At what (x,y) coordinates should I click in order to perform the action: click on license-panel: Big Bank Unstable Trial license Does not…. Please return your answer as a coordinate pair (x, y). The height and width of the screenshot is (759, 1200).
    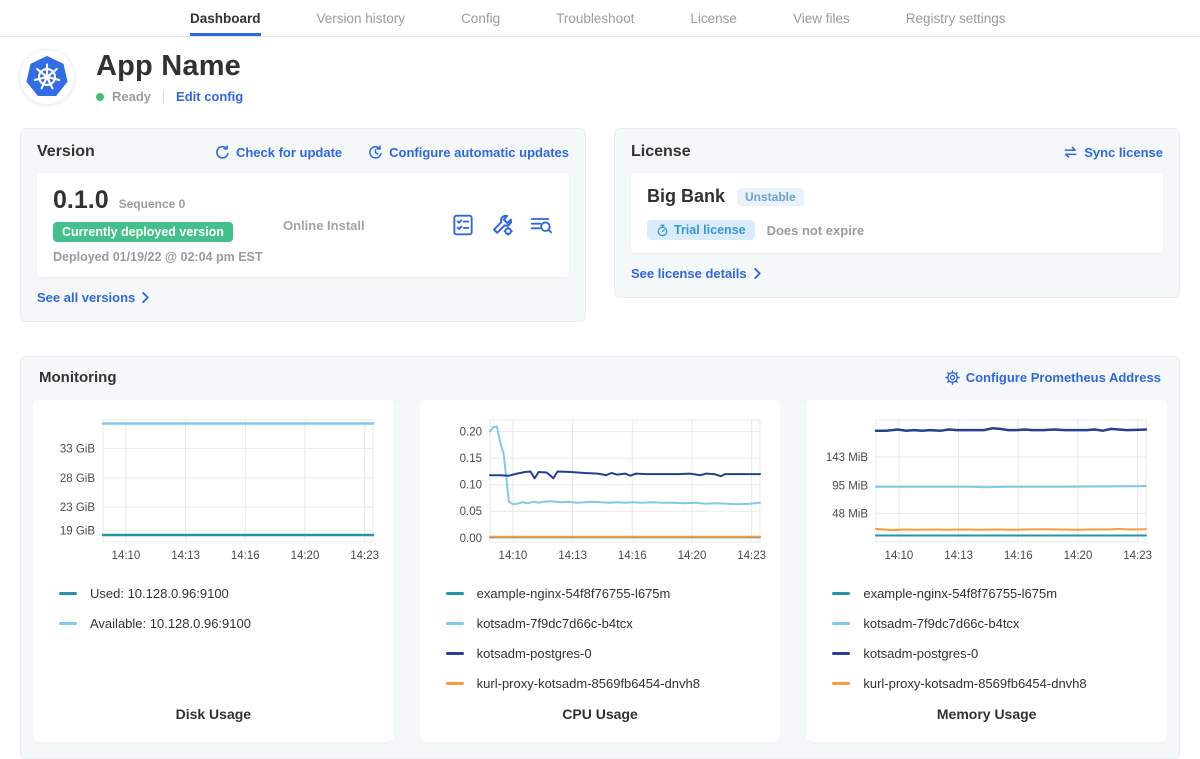
    Looking at the image, I should click on (897, 213).